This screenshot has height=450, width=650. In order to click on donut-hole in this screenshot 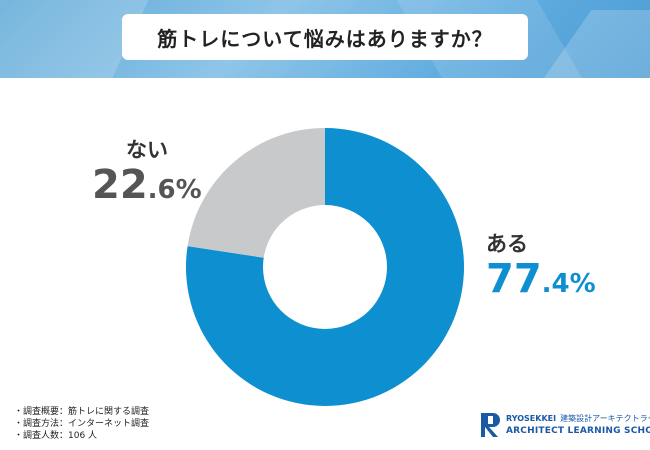, I will do `click(325, 267)`.